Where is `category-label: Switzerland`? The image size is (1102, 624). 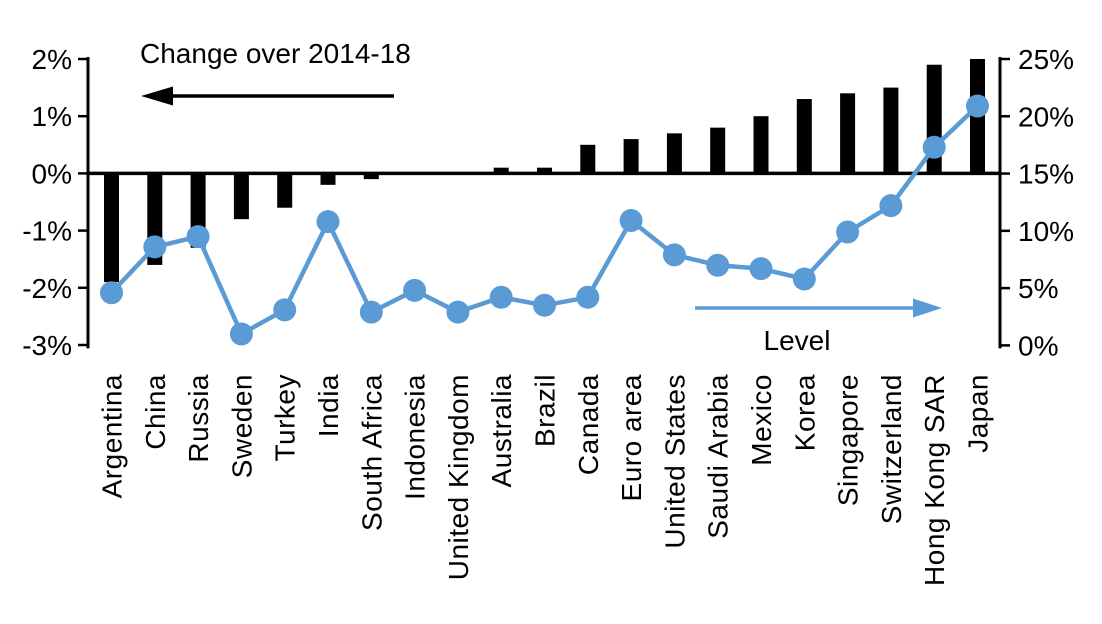
category-label: Switzerland is located at coordinates (891, 449).